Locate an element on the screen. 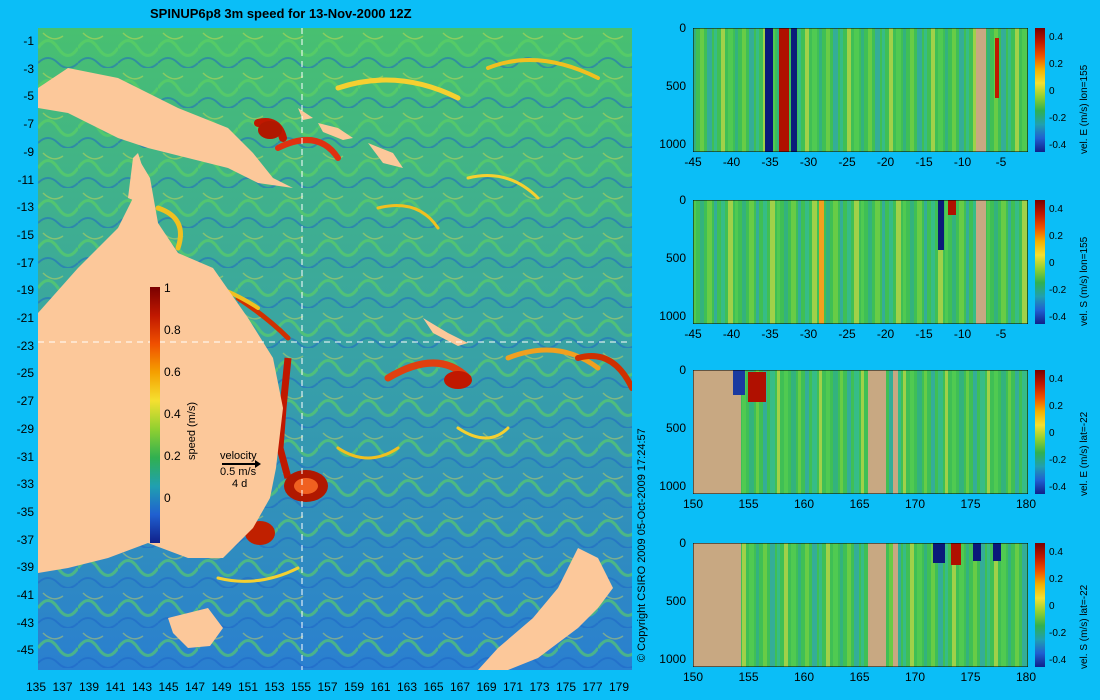 Image resolution: width=1100 pixels, height=700 pixels. section-label: vel. E (m/s) lat=-22 is located at coordinates (1084, 453).